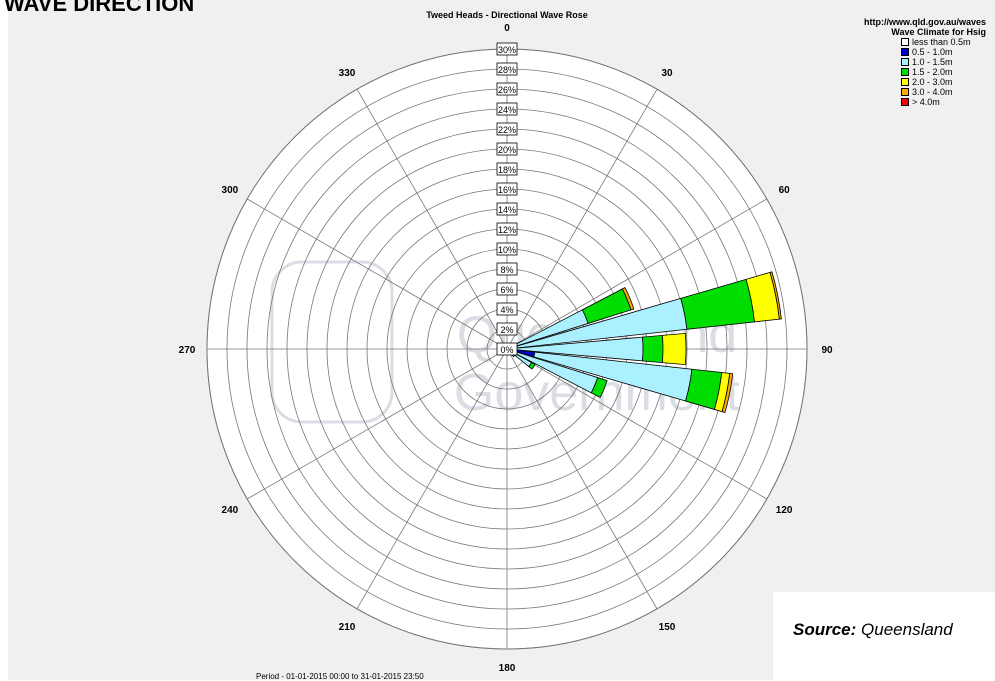  Describe the element at coordinates (667, 73) in the screenshot. I see `direction-label: 30` at that location.